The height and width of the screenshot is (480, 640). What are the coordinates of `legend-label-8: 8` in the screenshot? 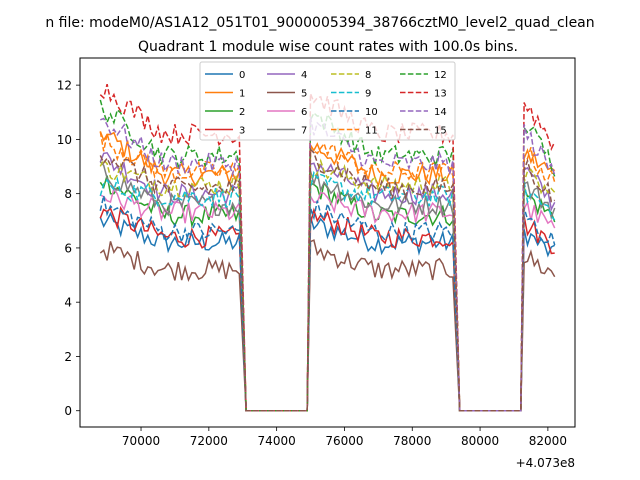 It's located at (368, 75).